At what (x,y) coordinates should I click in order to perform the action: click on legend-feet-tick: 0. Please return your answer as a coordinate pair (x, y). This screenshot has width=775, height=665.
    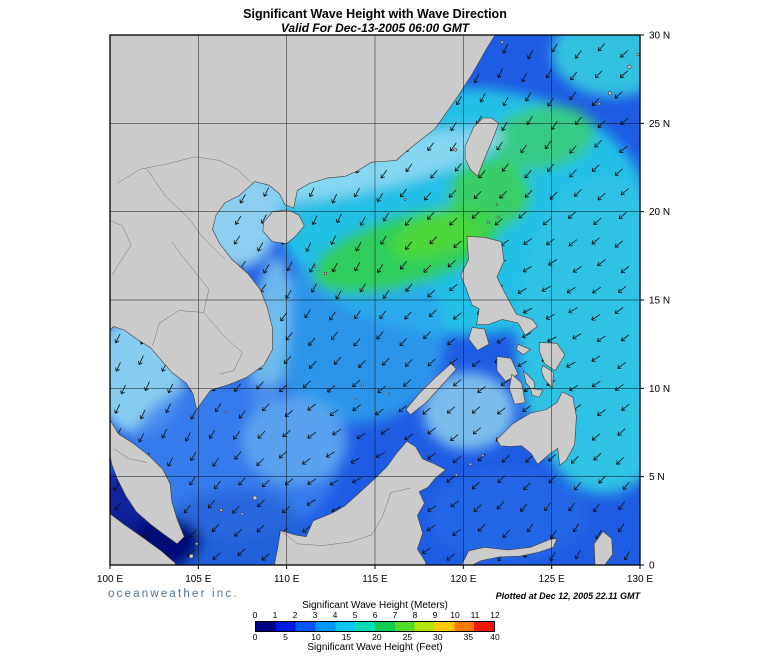
    Looking at the image, I should click on (255, 637).